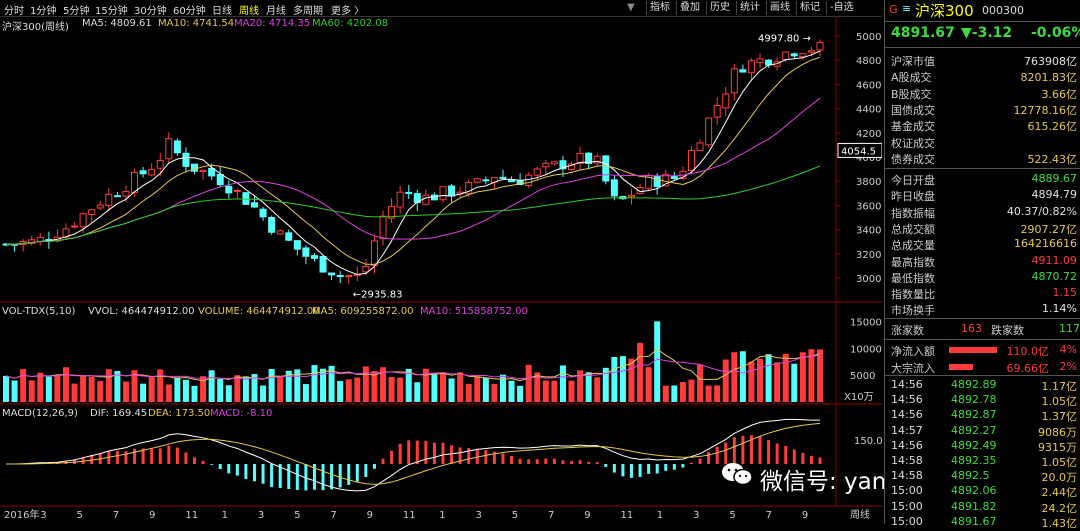  I want to click on tick-row: 14:58 4892.35 1.05亿, so click(985, 461).